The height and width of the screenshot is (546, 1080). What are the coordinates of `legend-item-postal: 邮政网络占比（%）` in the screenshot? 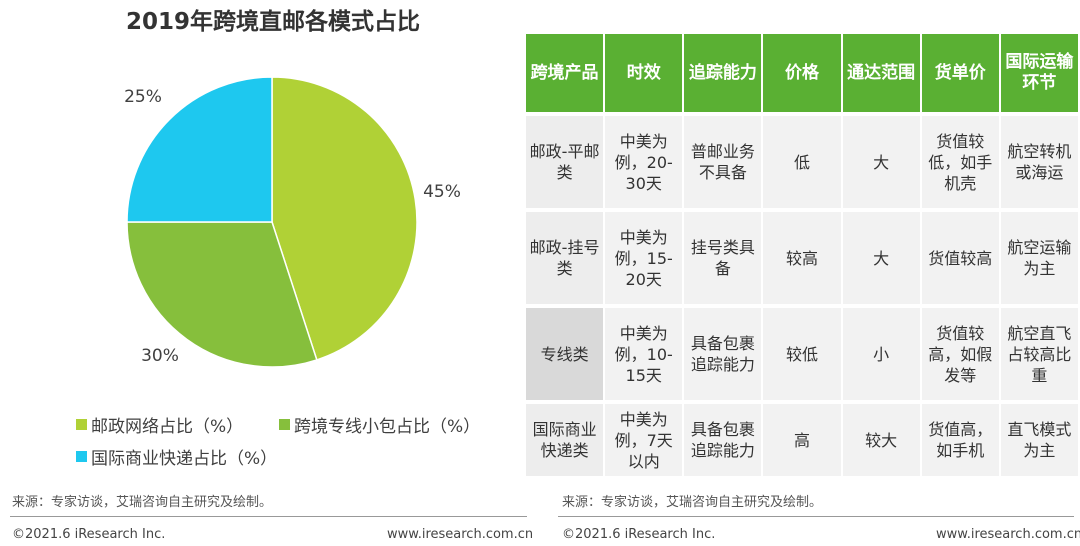 It's located at (159, 424).